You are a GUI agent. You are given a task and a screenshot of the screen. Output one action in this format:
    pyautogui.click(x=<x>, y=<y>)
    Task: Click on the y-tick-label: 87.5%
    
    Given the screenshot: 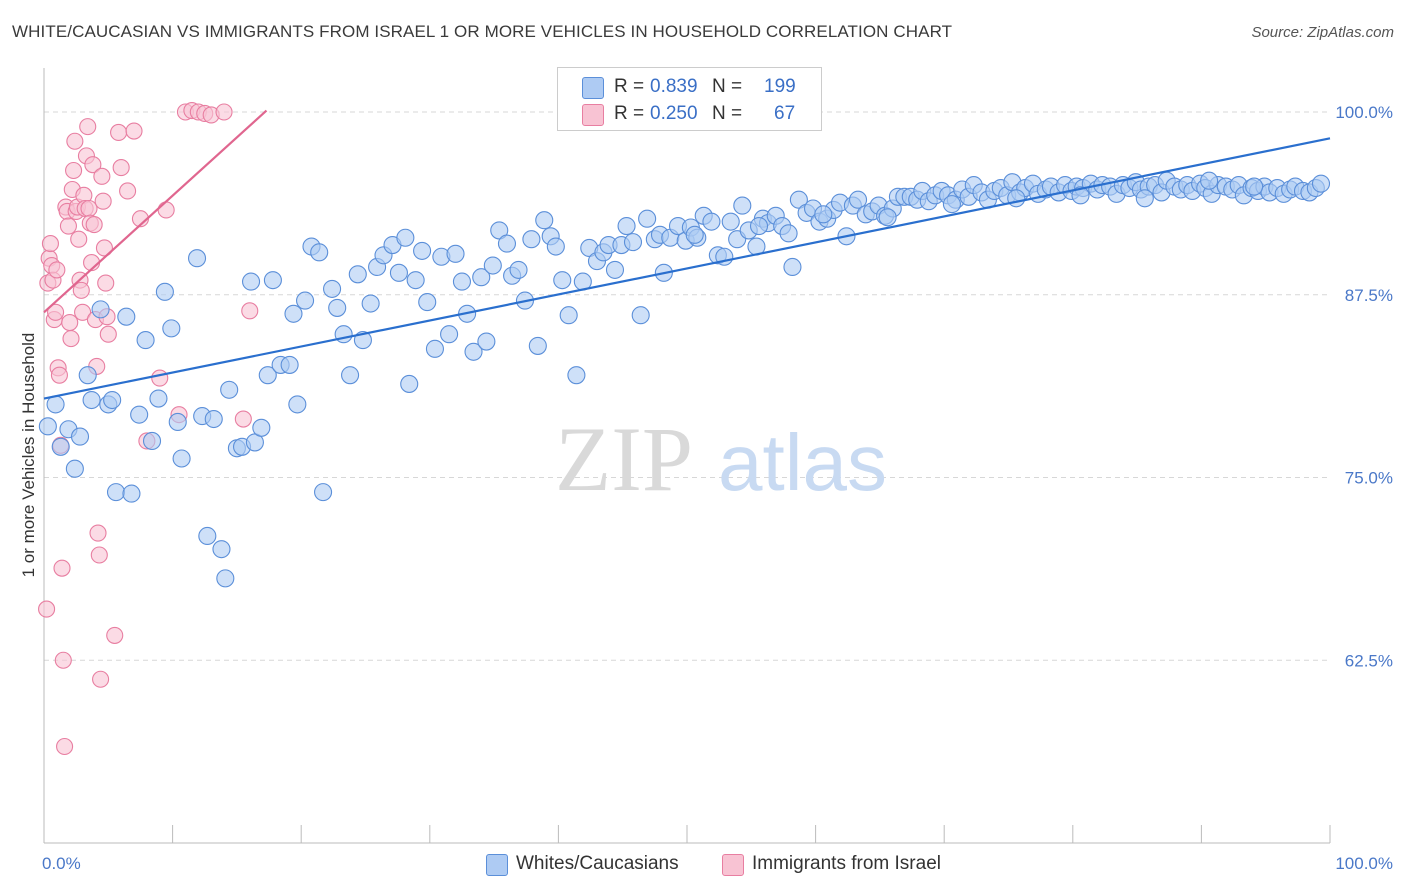 What is the action you would take?
    pyautogui.click(x=1369, y=295)
    